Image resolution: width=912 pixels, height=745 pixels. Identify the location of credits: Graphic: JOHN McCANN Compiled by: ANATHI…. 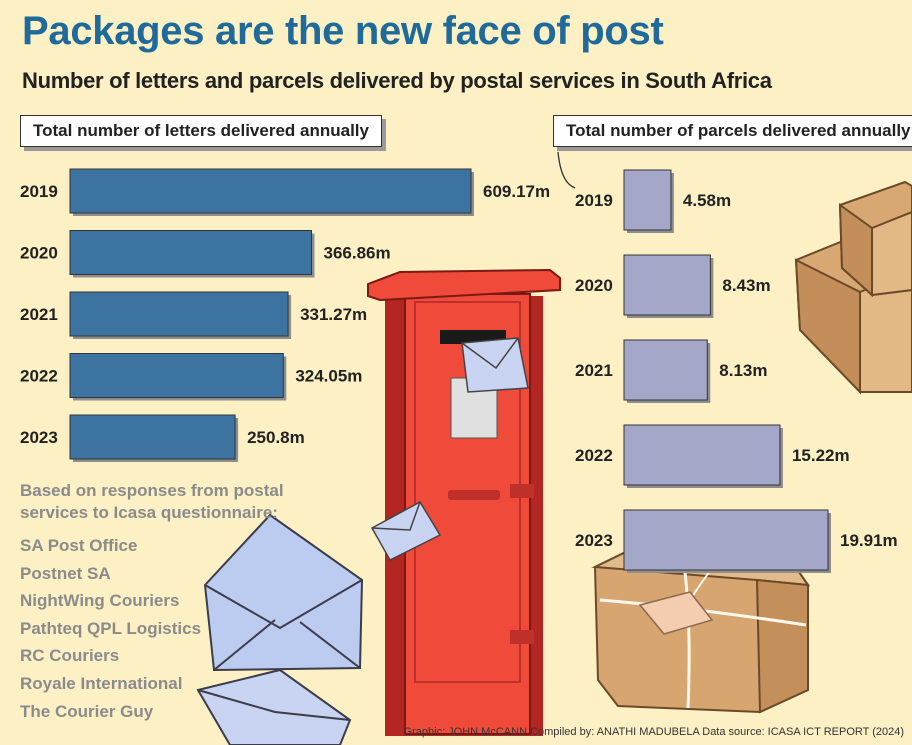
(653, 732).